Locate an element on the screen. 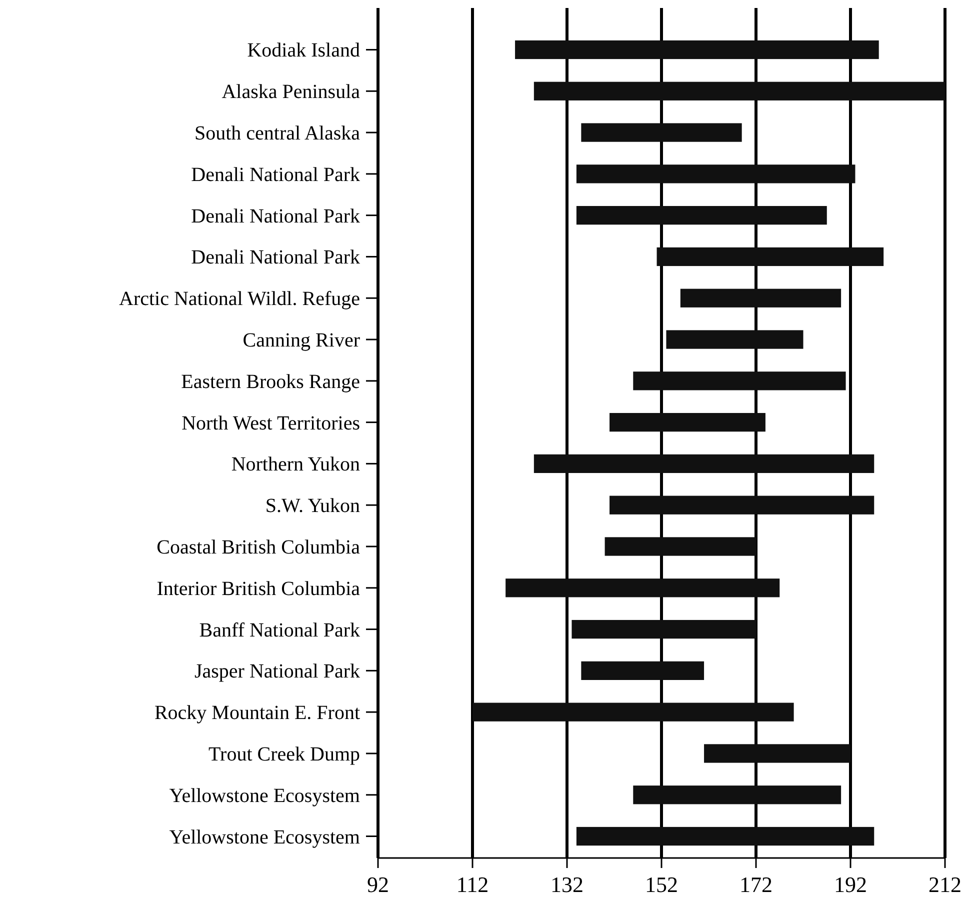 This screenshot has height=916, width=975. x-tick-label: 152 is located at coordinates (661, 884).